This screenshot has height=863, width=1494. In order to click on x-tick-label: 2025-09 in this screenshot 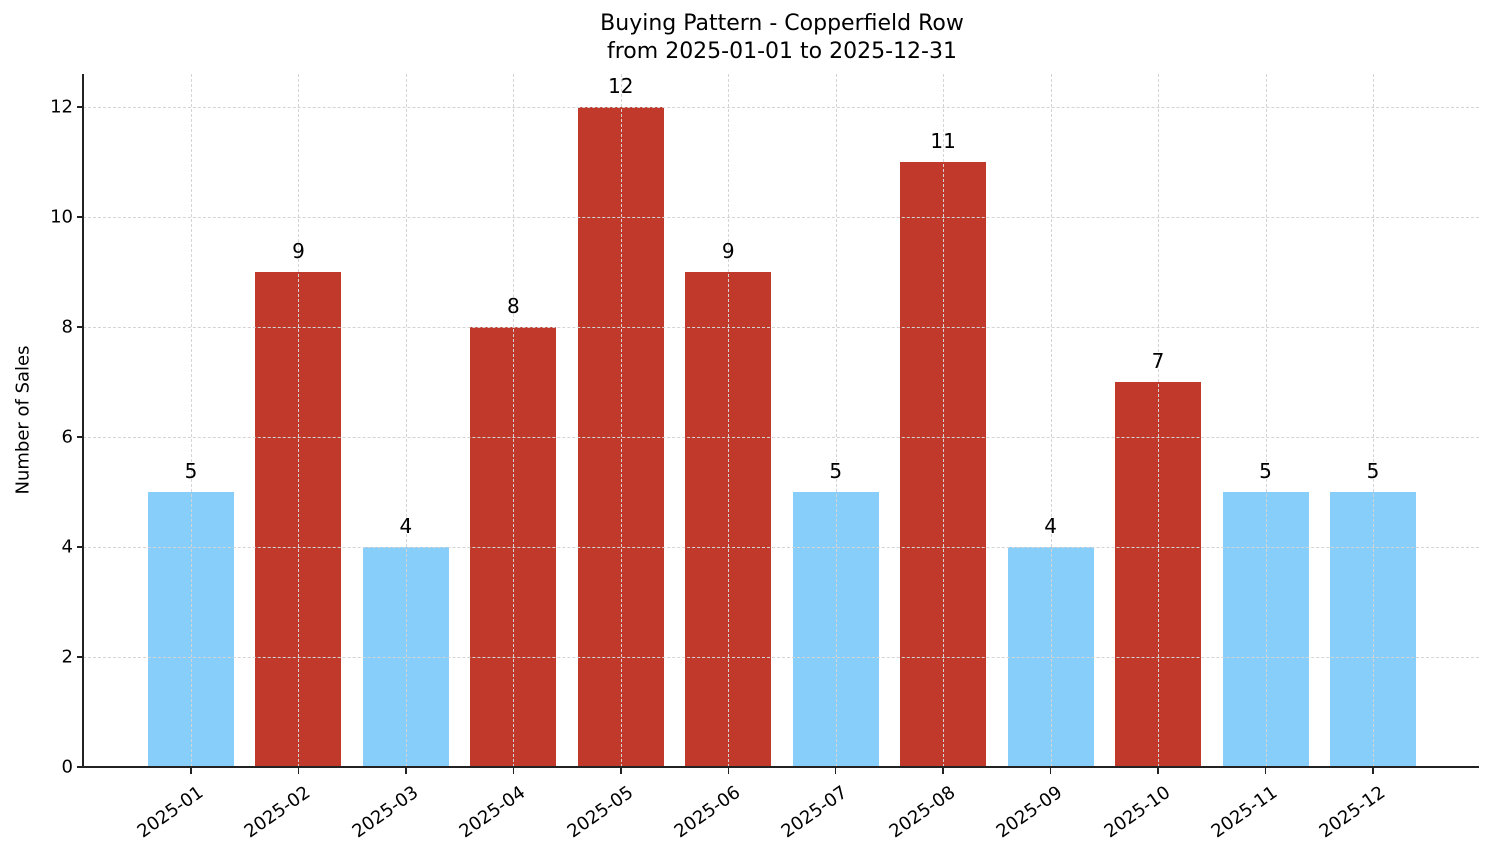, I will do `click(1029, 812)`.